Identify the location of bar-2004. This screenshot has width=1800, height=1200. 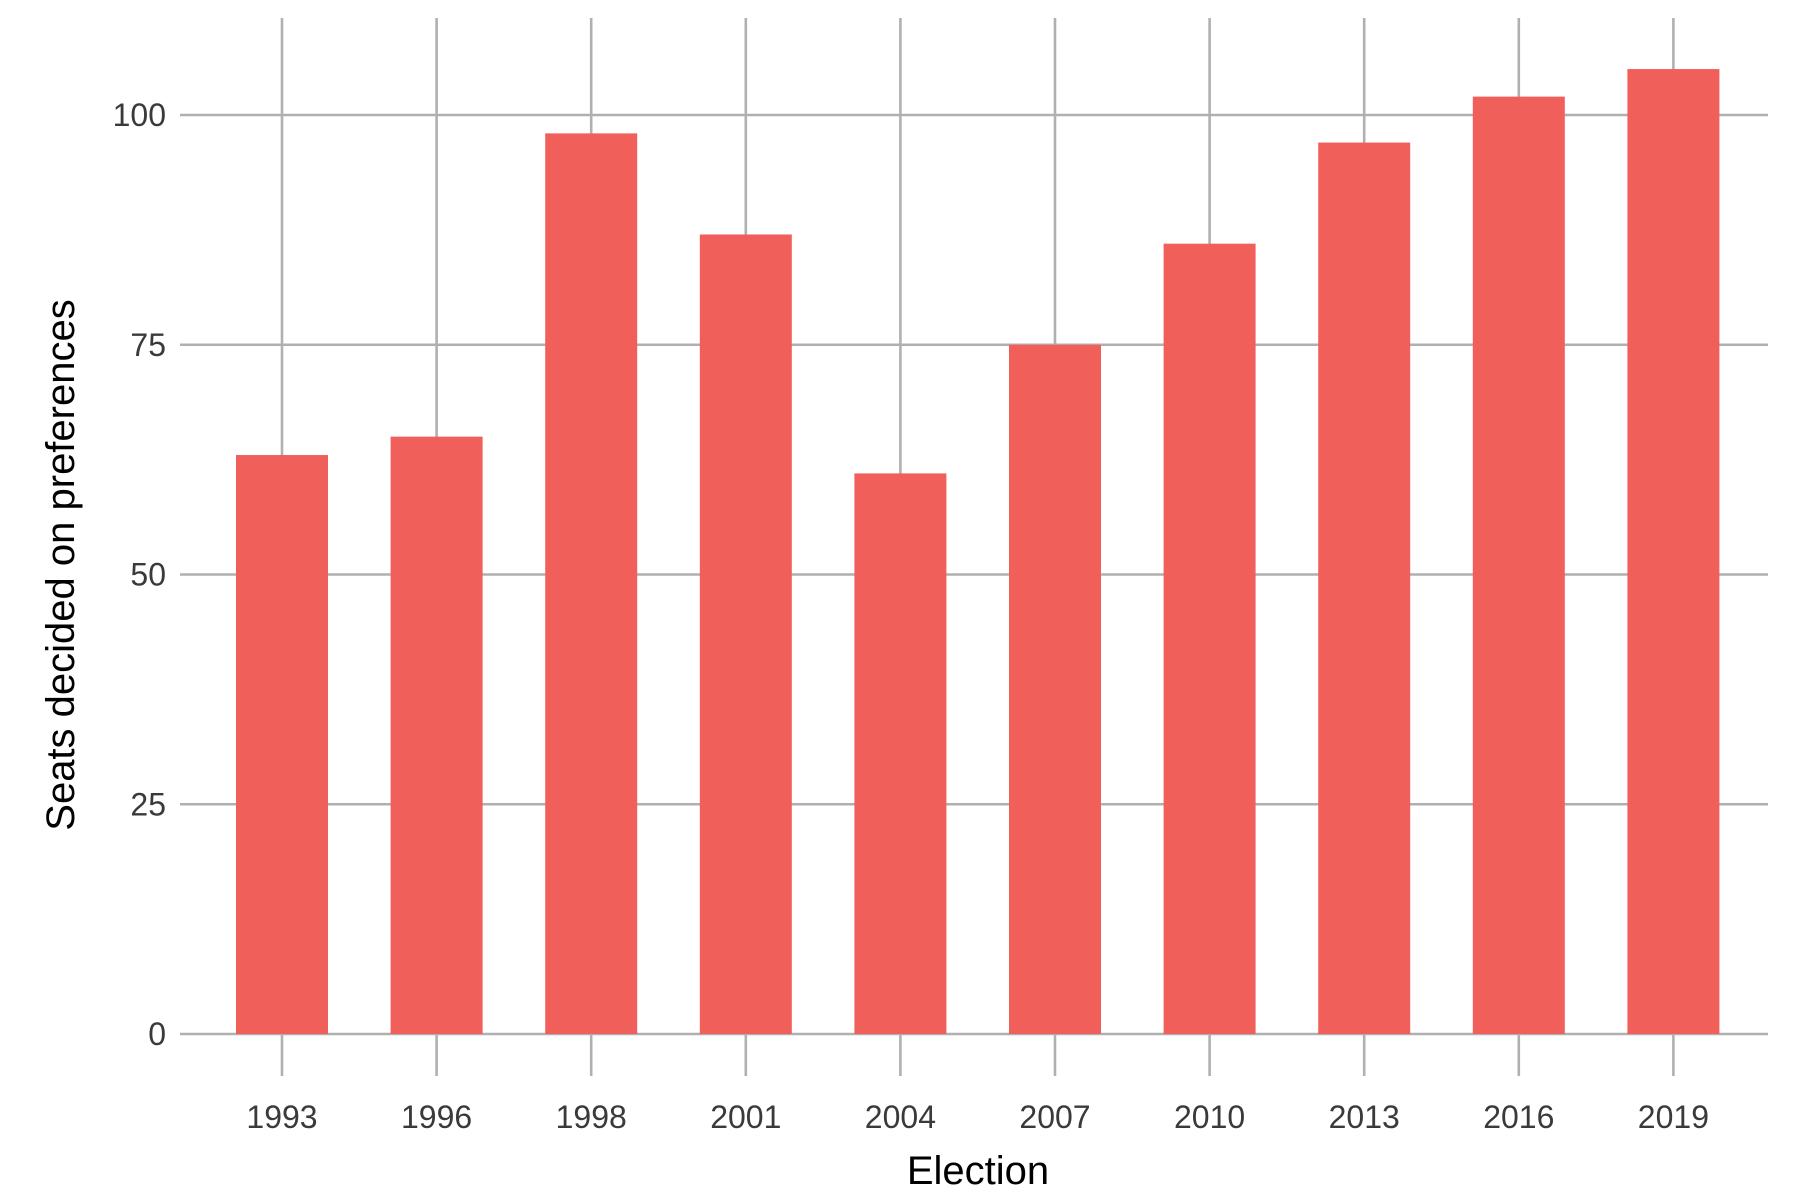
(900, 753).